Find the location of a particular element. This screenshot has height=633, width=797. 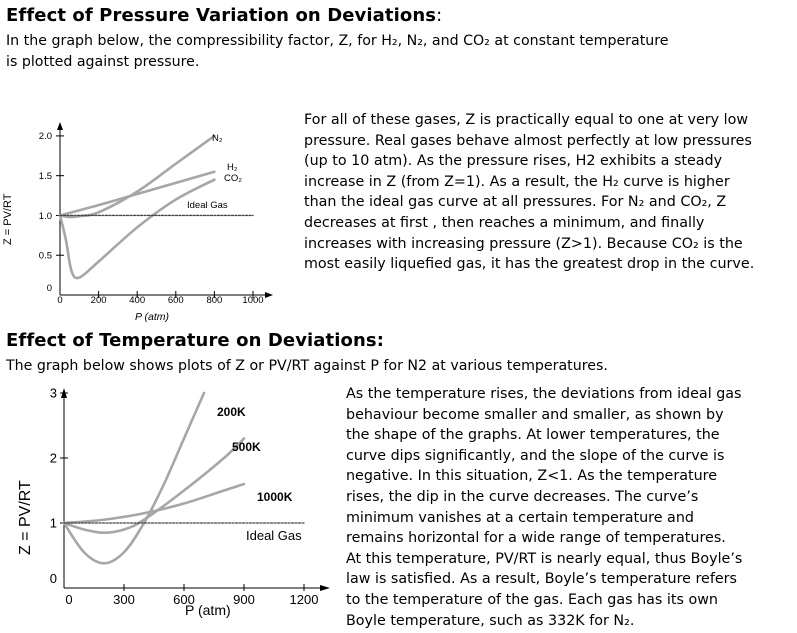

series-label: 200K is located at coordinates (231, 412).